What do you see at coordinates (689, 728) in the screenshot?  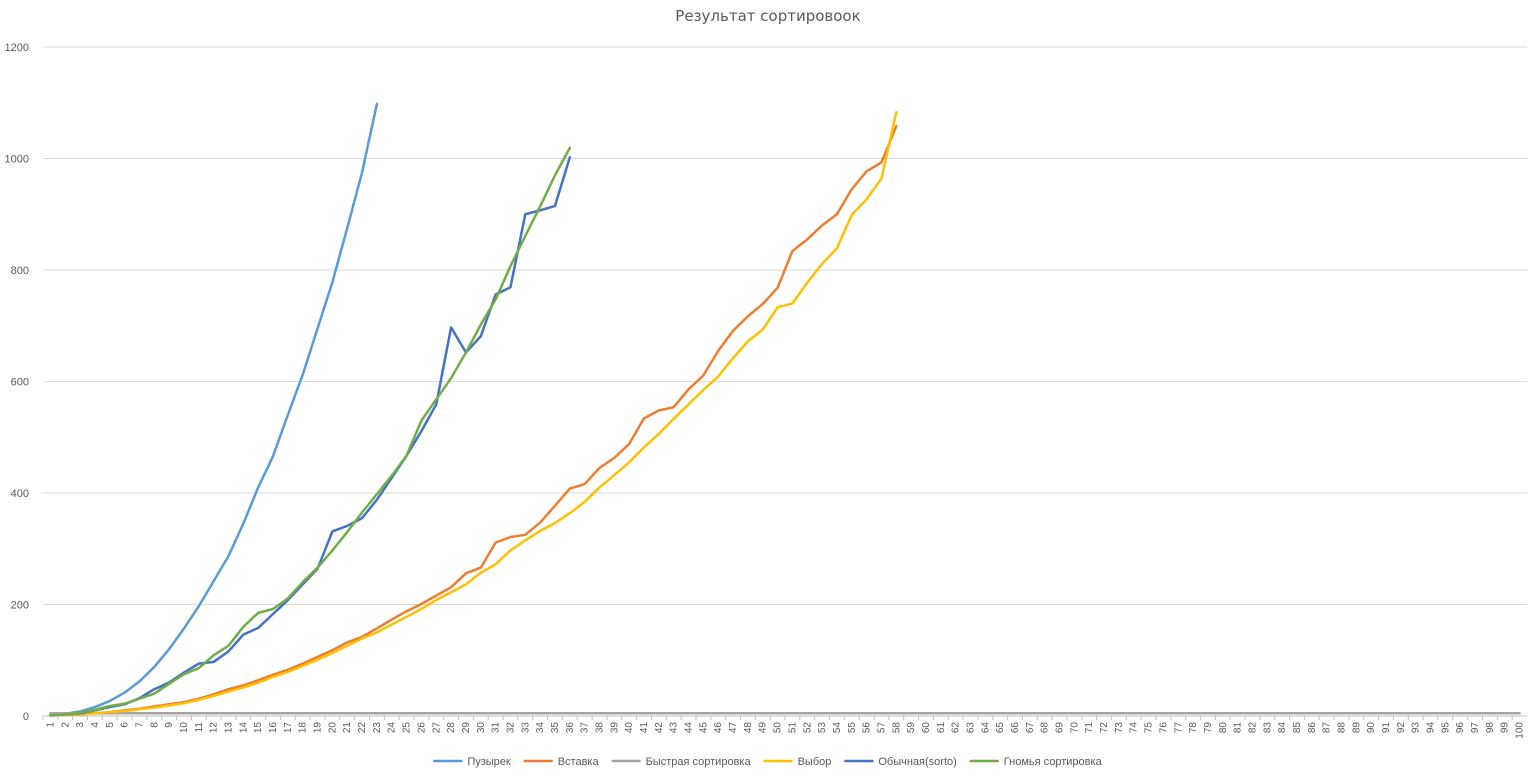 I see `x-tick-label: 44` at bounding box center [689, 728].